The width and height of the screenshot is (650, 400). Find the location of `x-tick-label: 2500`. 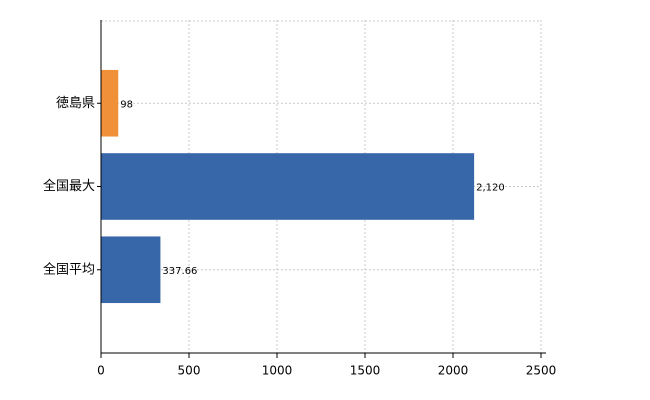

x-tick-label: 2500 is located at coordinates (541, 371).